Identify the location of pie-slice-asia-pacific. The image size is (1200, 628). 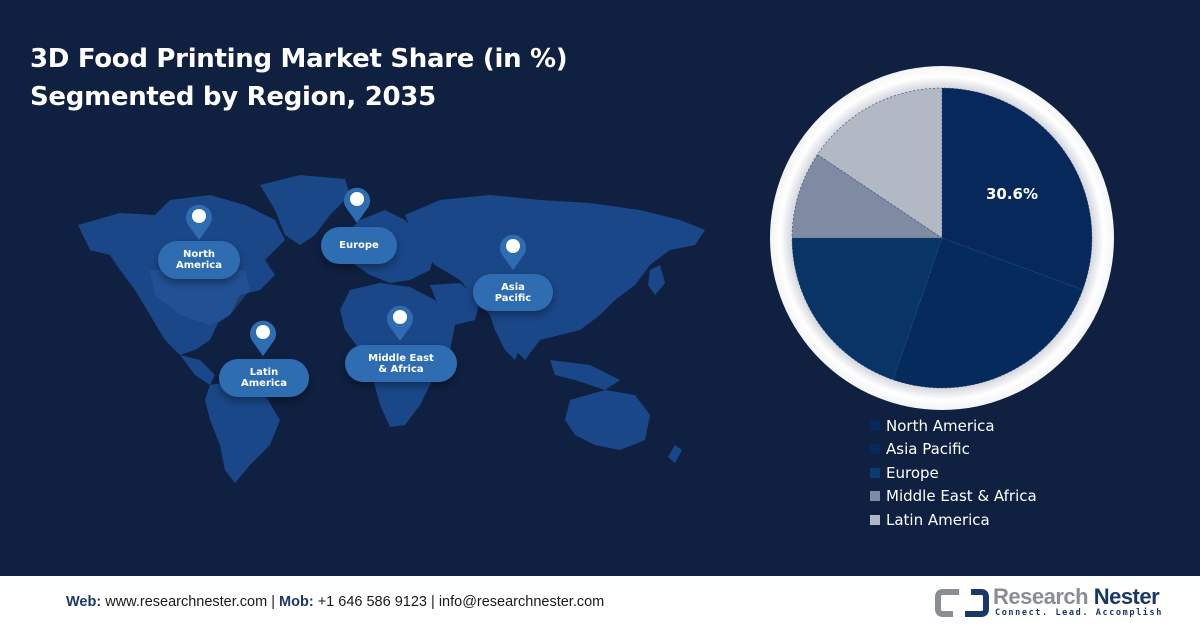
(988, 313).